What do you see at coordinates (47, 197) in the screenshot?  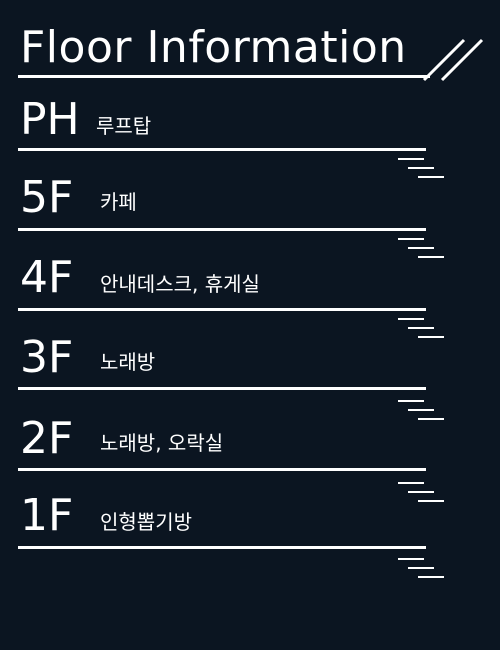 I see `floor-code: 5F` at bounding box center [47, 197].